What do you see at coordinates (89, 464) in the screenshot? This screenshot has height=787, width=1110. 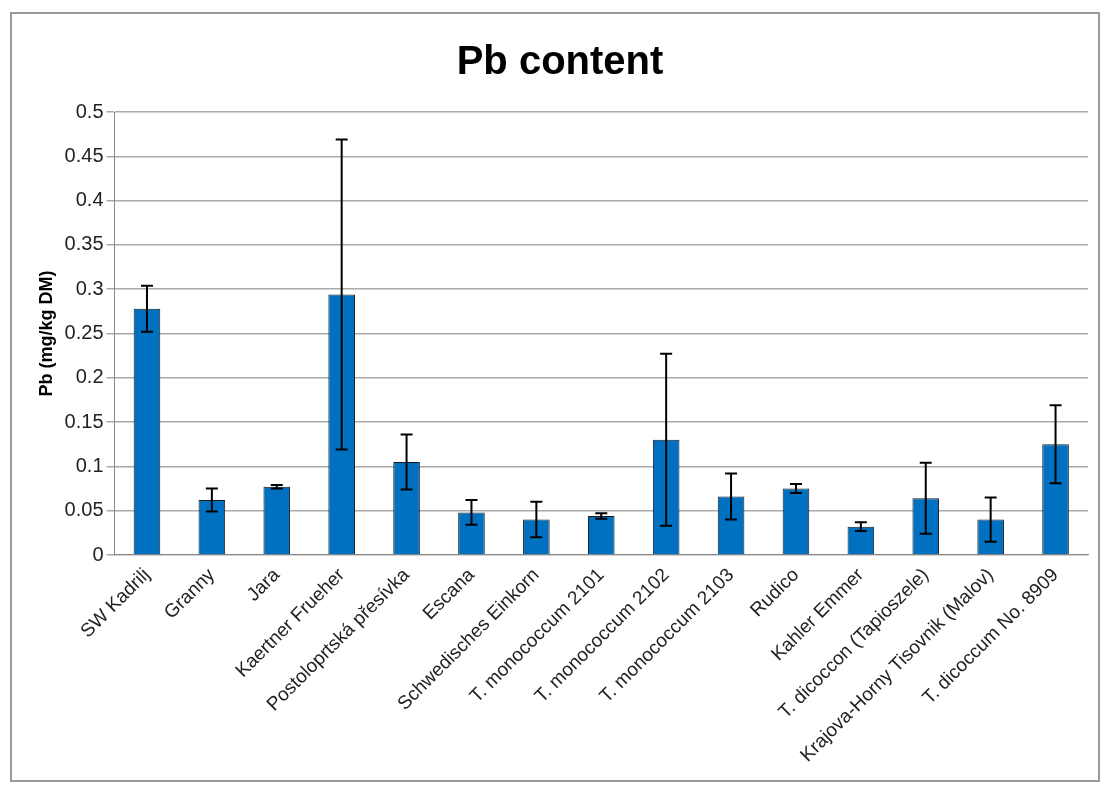 I see `y-tick-label: 0.1` at bounding box center [89, 464].